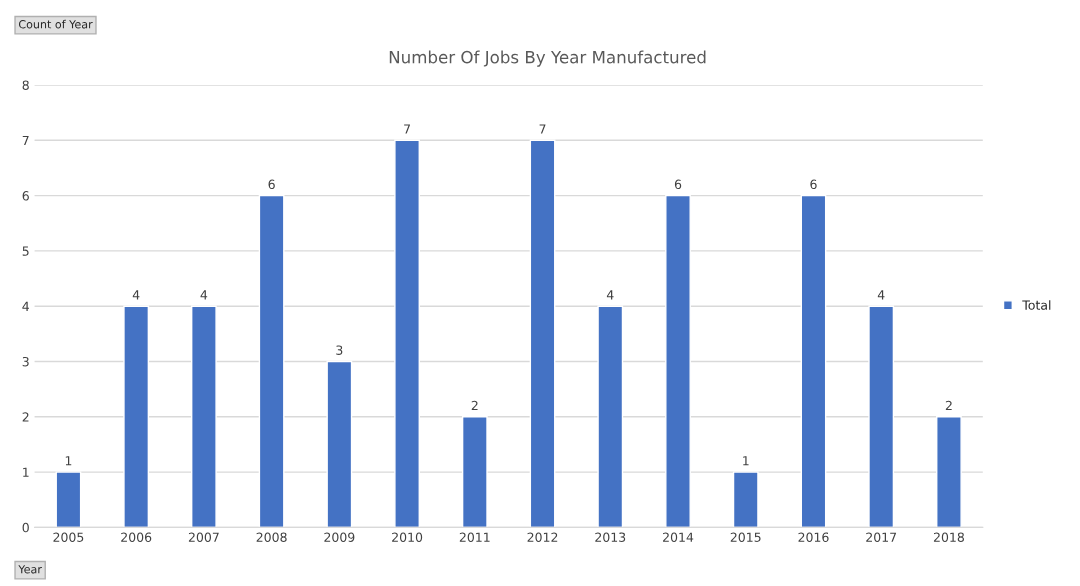  Describe the element at coordinates (745, 537) in the screenshot. I see `x-tick-label: 2015` at that location.